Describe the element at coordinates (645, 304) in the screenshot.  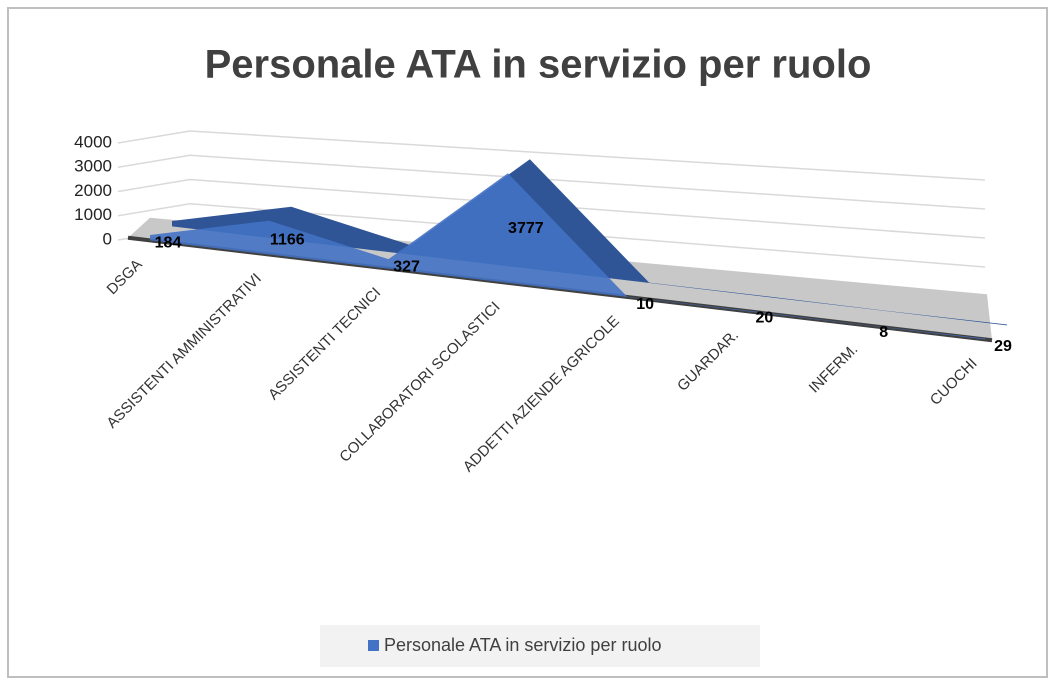
I see `data-label: 10` at that location.